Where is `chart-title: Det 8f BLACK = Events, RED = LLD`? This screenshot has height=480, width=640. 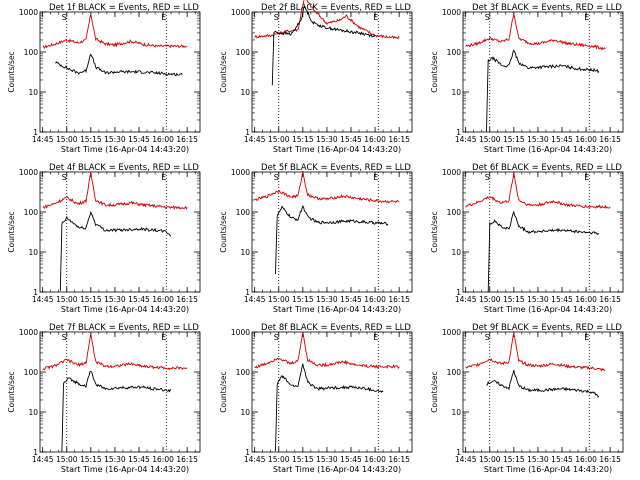 chart-title: Det 8f BLACK = Events, RED = LLD is located at coordinates (336, 328).